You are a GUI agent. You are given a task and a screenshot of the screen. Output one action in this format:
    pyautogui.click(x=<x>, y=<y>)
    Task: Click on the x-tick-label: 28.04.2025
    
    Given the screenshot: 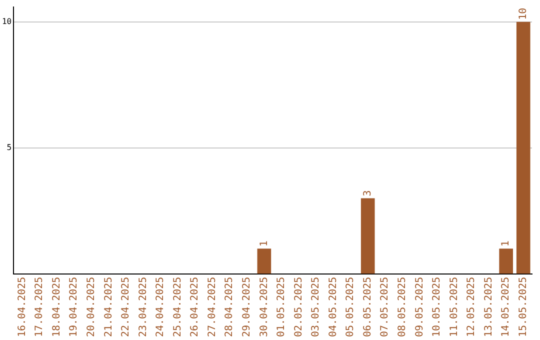 What is the action you would take?
    pyautogui.click(x=230, y=307)
    